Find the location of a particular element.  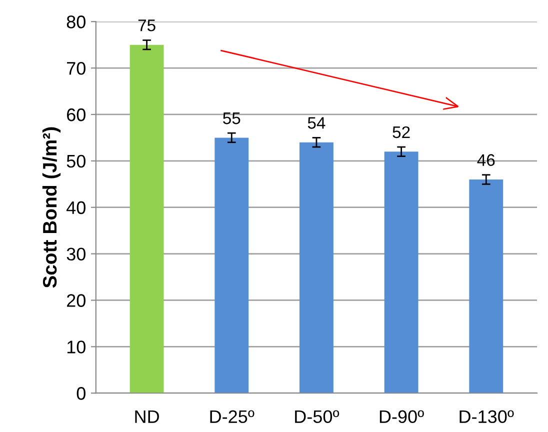

y-tick-label: 30 is located at coordinates (76, 254).